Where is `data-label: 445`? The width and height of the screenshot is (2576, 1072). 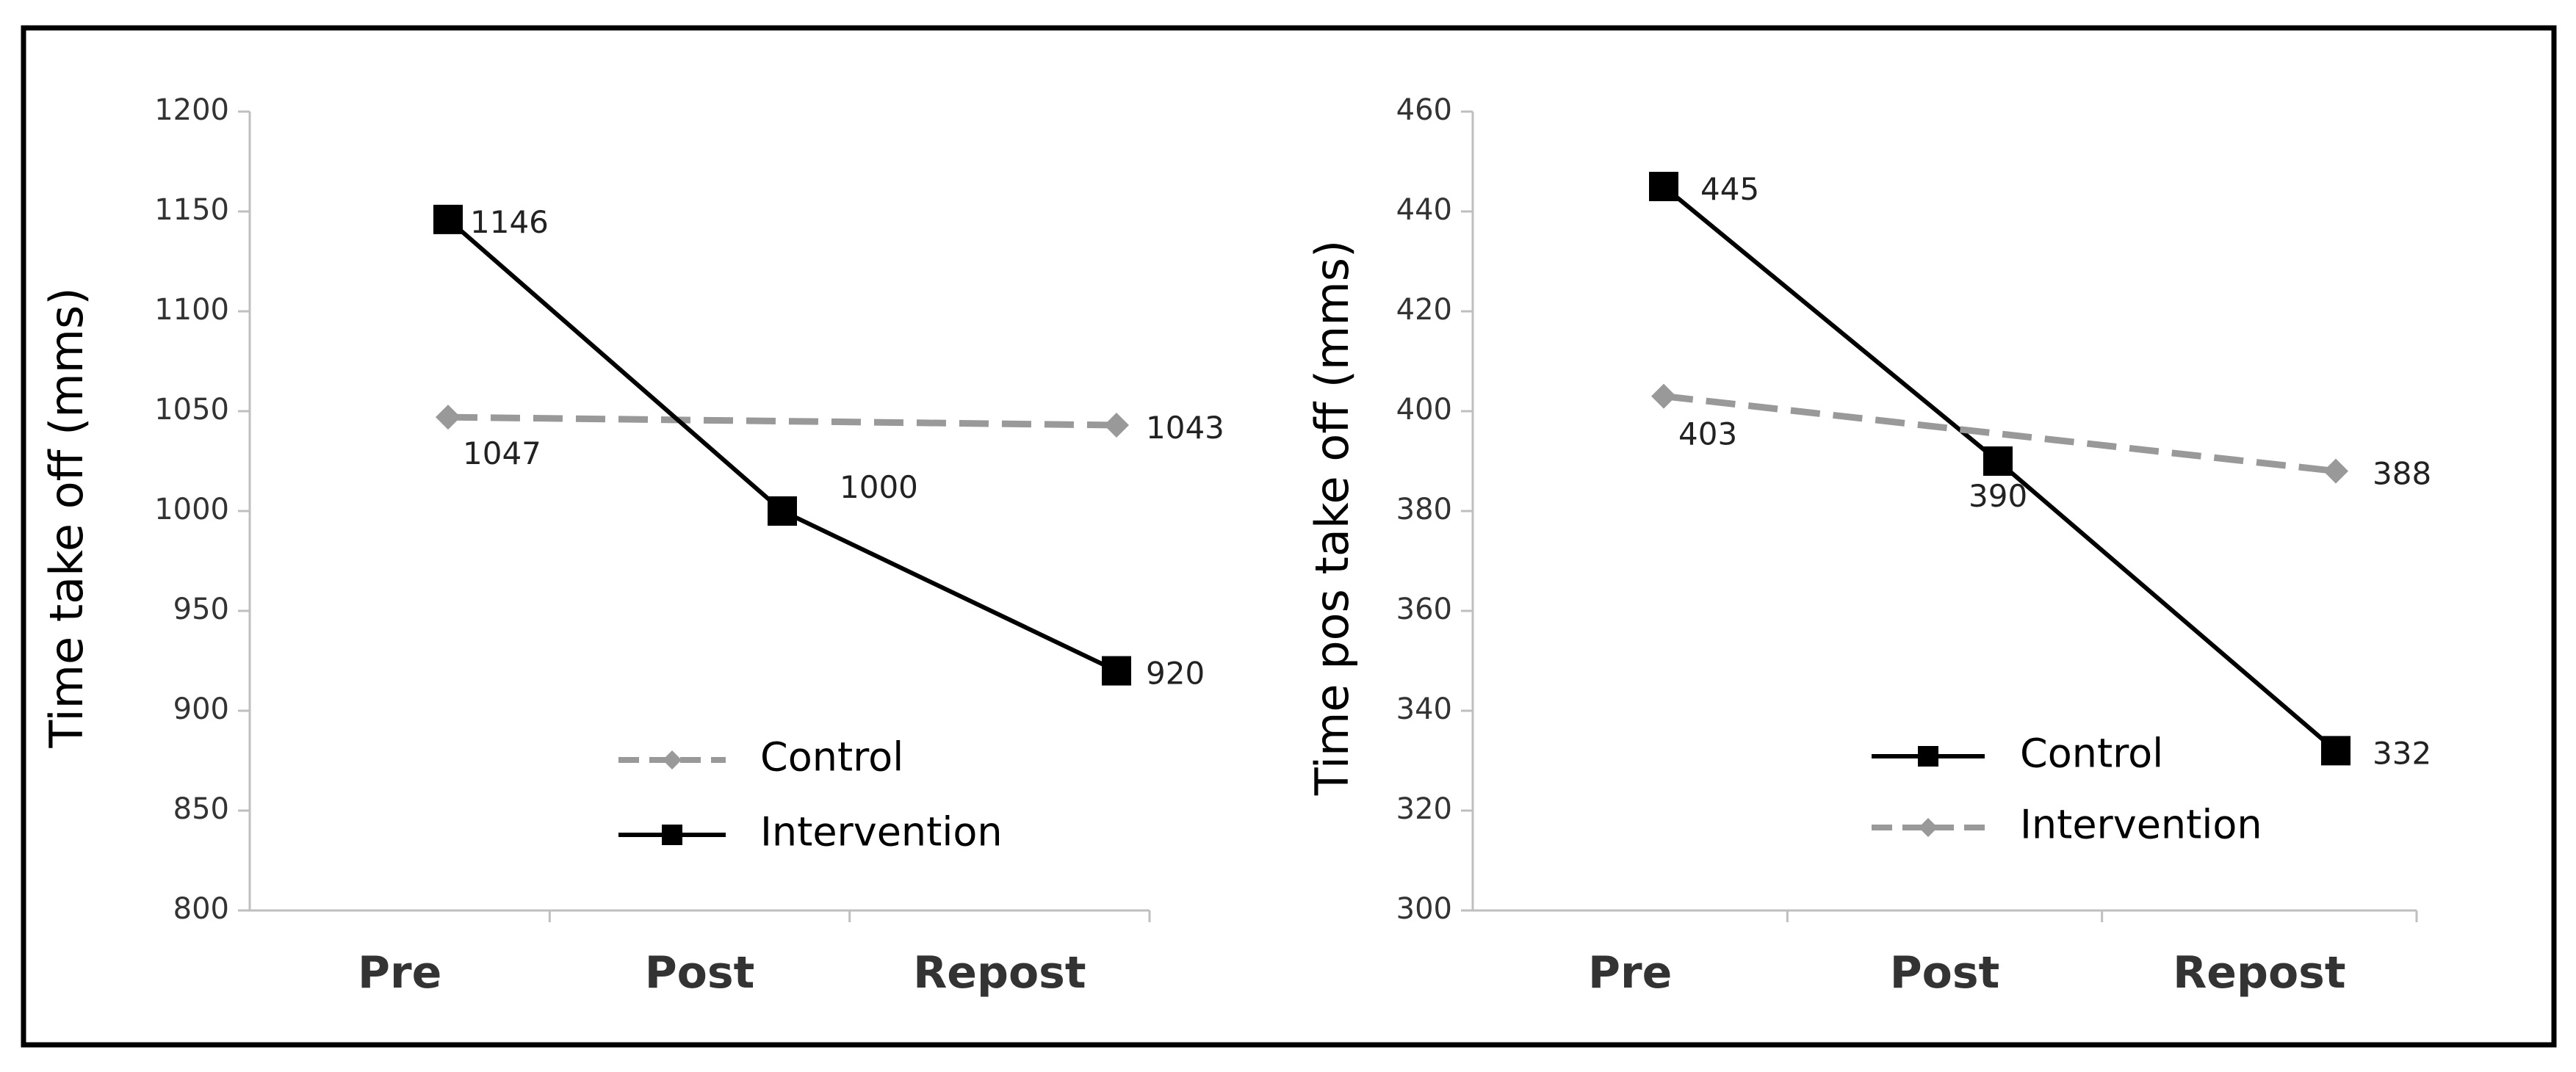 data-label: 445 is located at coordinates (1730, 189).